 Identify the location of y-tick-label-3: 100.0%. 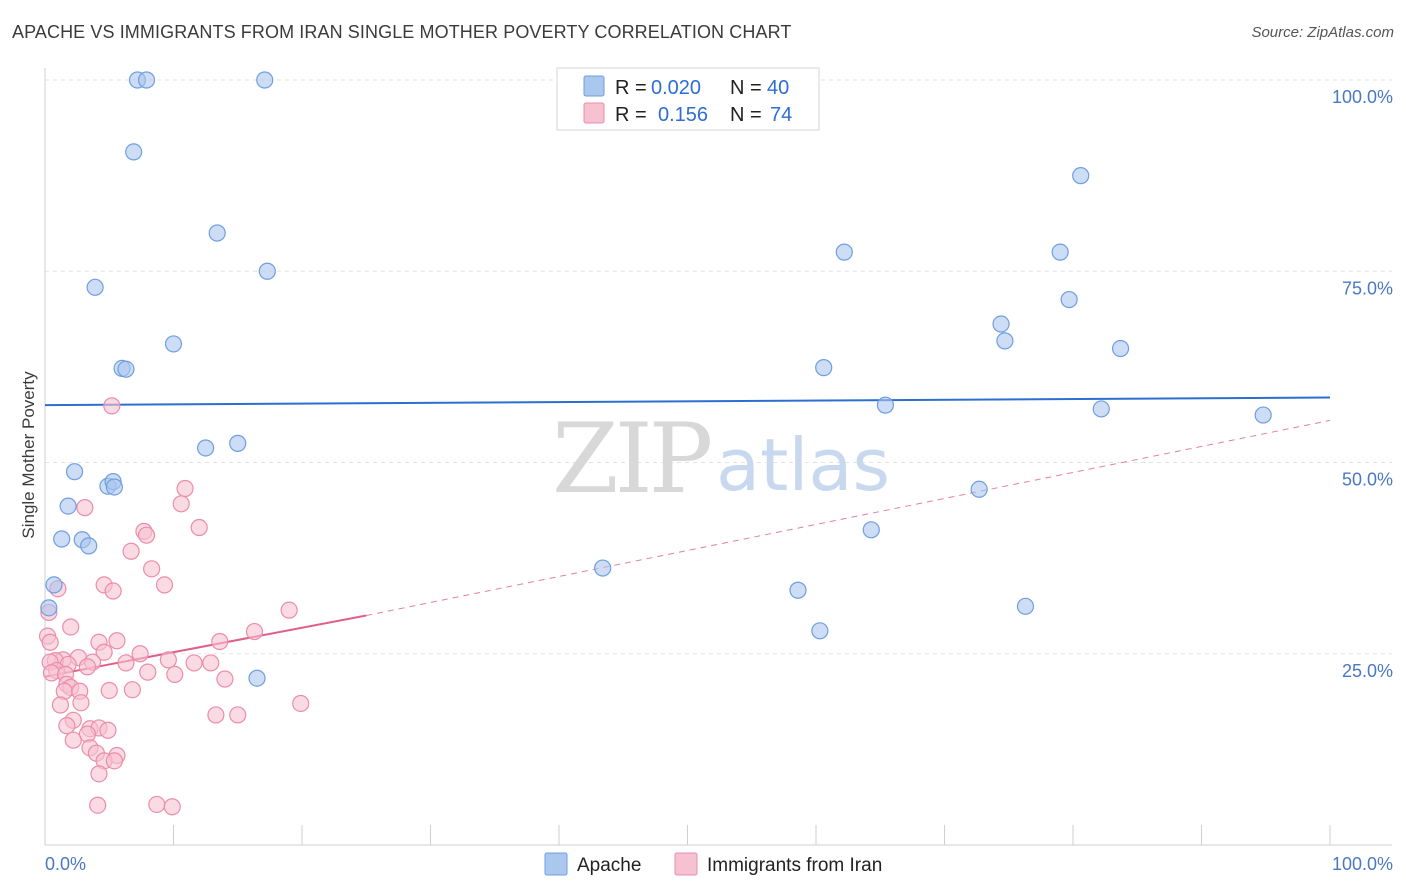
(1362, 97).